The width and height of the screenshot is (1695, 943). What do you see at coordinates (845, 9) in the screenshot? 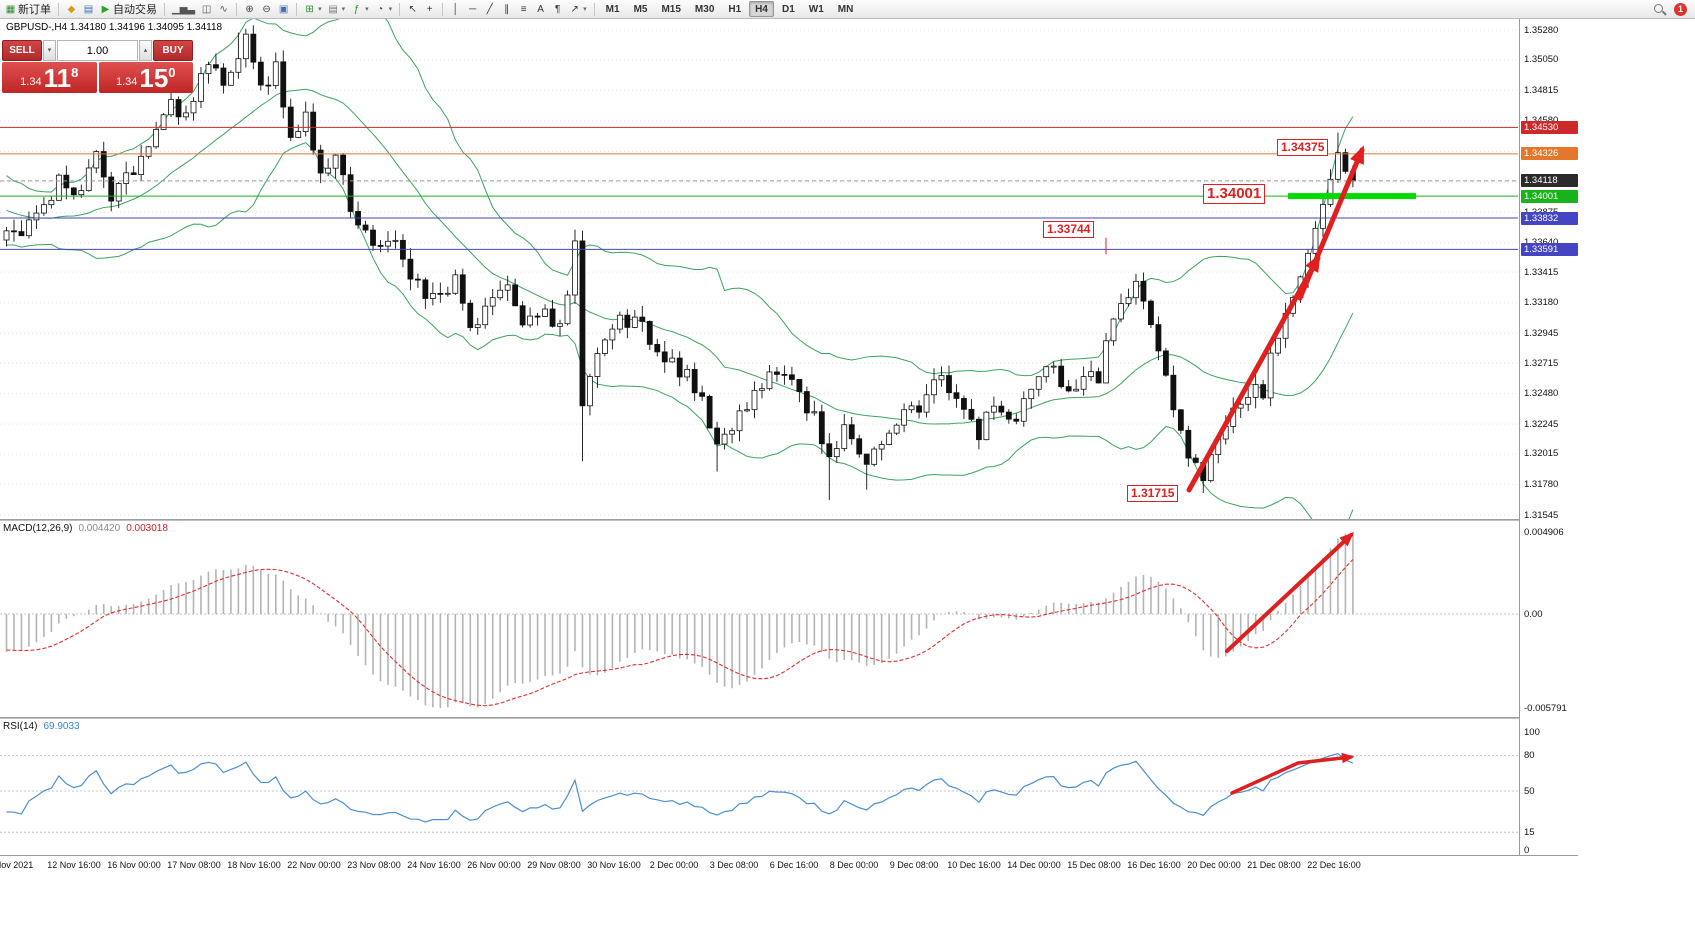
I see `timeframe-mn: MN` at bounding box center [845, 9].